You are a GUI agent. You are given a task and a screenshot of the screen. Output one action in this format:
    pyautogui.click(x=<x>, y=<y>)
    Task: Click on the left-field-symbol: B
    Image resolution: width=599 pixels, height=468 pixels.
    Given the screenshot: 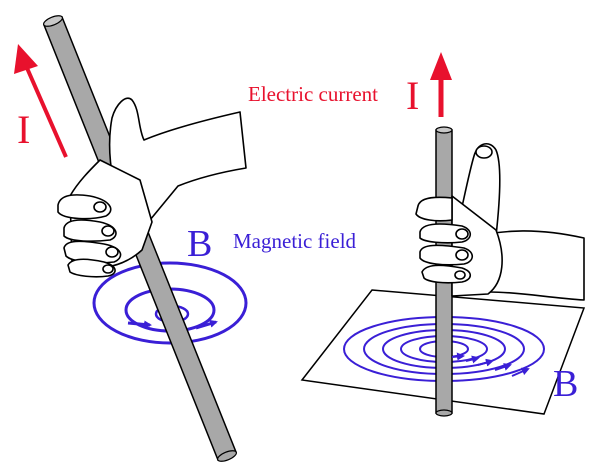 What is the action you would take?
    pyautogui.click(x=199, y=244)
    